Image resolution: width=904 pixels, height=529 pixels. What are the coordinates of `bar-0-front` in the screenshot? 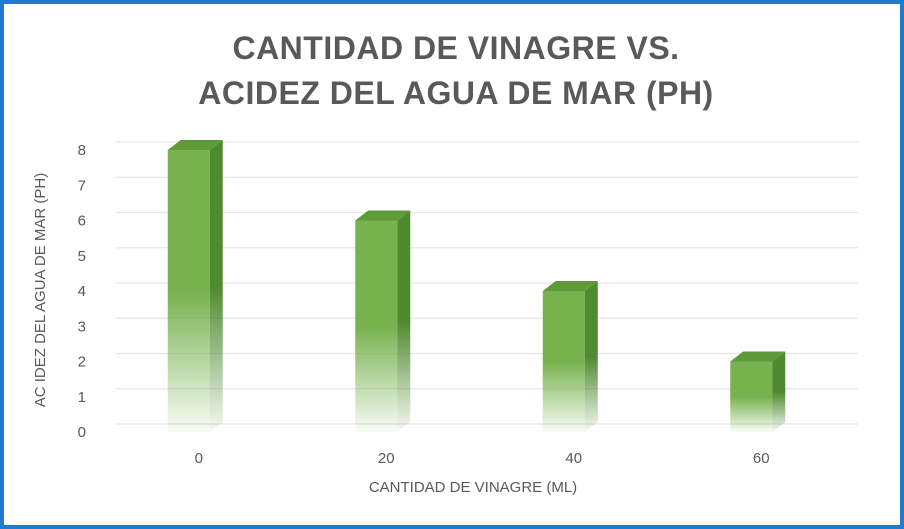 It's located at (188, 291).